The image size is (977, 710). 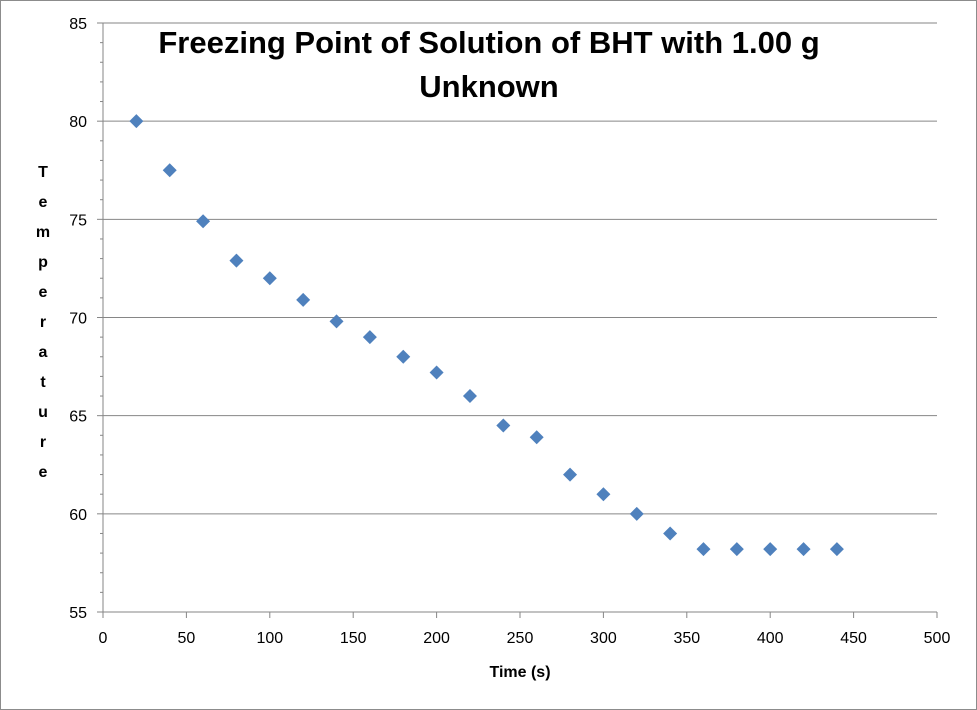 What do you see at coordinates (78, 220) in the screenshot?
I see `y-tick-label-75: 75` at bounding box center [78, 220].